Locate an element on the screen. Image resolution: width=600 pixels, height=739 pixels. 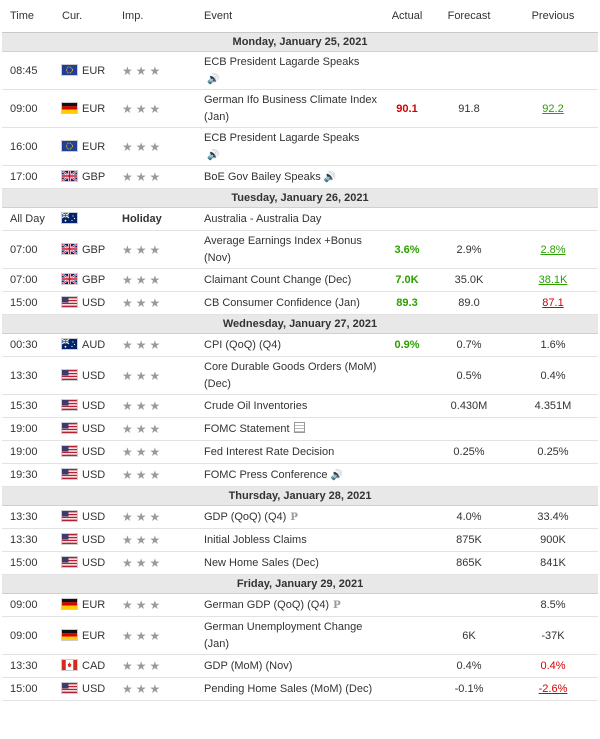
event-previous: 2.8% is located at coordinates (553, 249).